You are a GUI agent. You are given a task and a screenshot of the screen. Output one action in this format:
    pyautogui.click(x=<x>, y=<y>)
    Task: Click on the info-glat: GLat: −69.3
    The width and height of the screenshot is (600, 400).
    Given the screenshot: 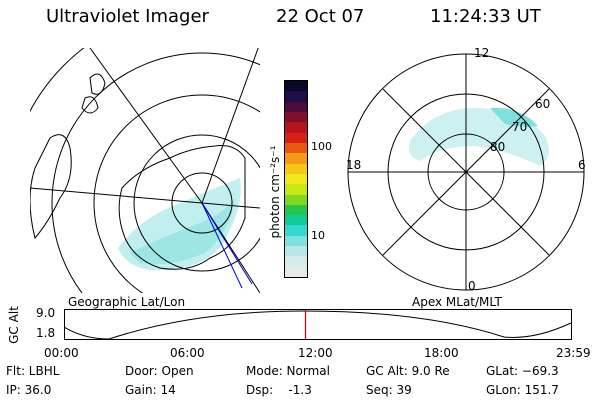 What is the action you would take?
    pyautogui.click(x=522, y=371)
    